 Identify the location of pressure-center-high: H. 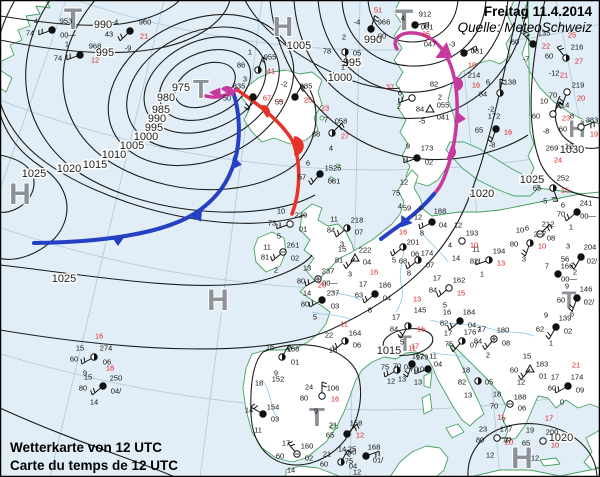
(283, 26).